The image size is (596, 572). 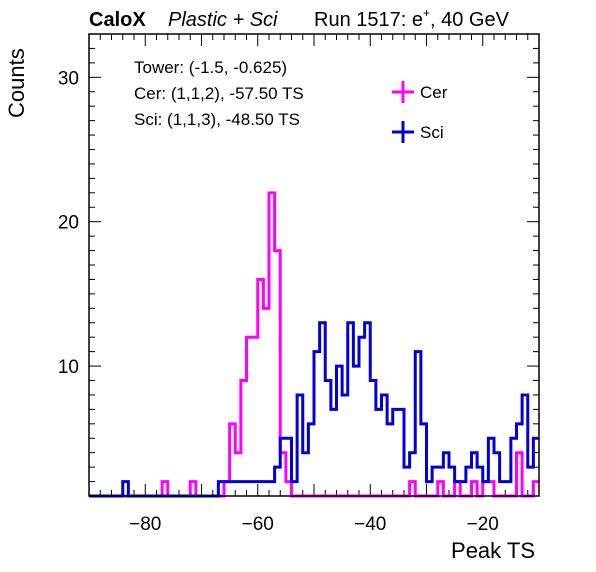 I want to click on x-tick-label: −20, so click(x=483, y=524).